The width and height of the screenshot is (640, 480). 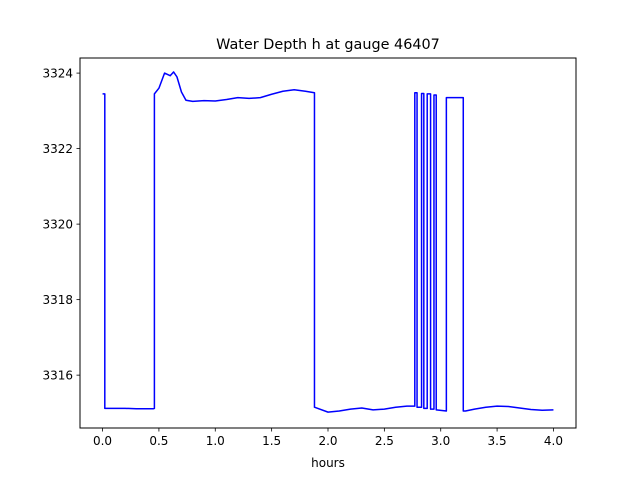 I want to click on chart-title: Water Depth h at gauge 46407, so click(x=328, y=45).